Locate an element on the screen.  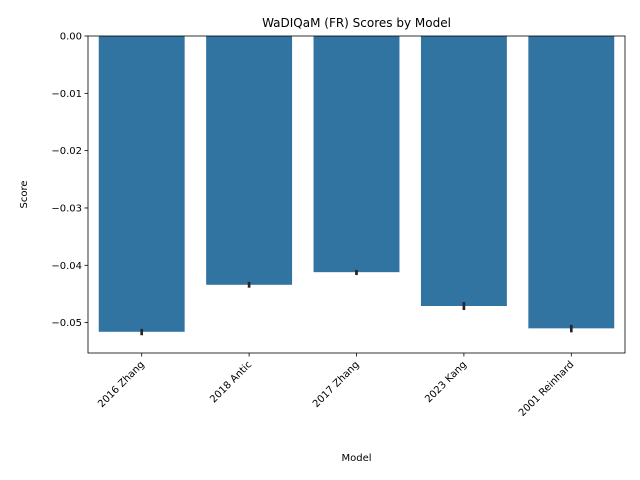
y-axis: 0.00 −0.01 −0.02 −0.03 −0.04 −0.05 is located at coordinates (69, 180).